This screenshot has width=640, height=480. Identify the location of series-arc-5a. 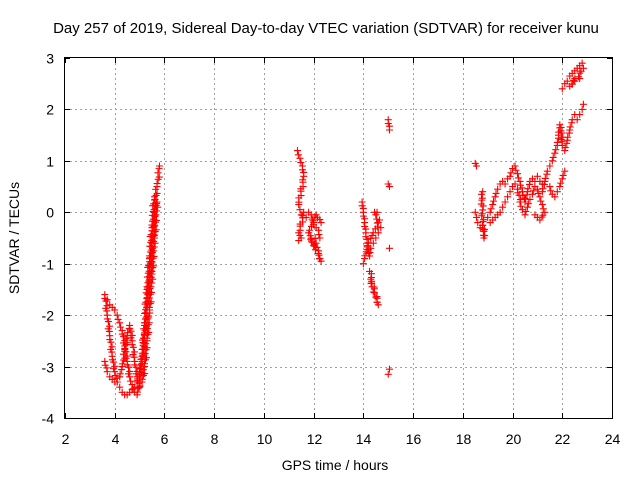
(480, 200).